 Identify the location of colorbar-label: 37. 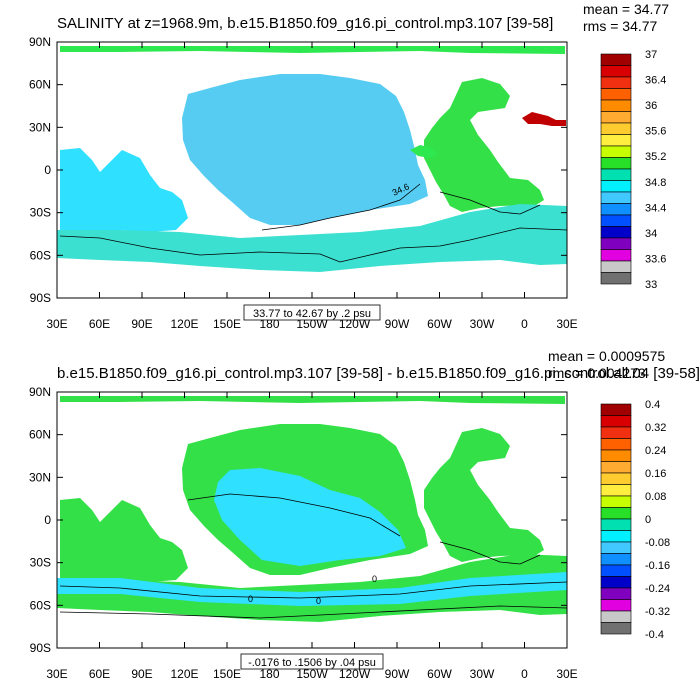
(651, 55).